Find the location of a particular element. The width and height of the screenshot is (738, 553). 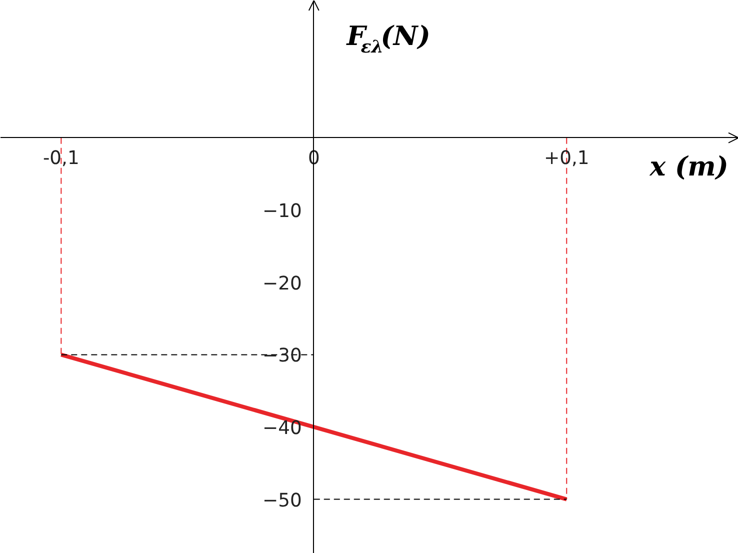

y-tick-label: −50 is located at coordinates (282, 501).